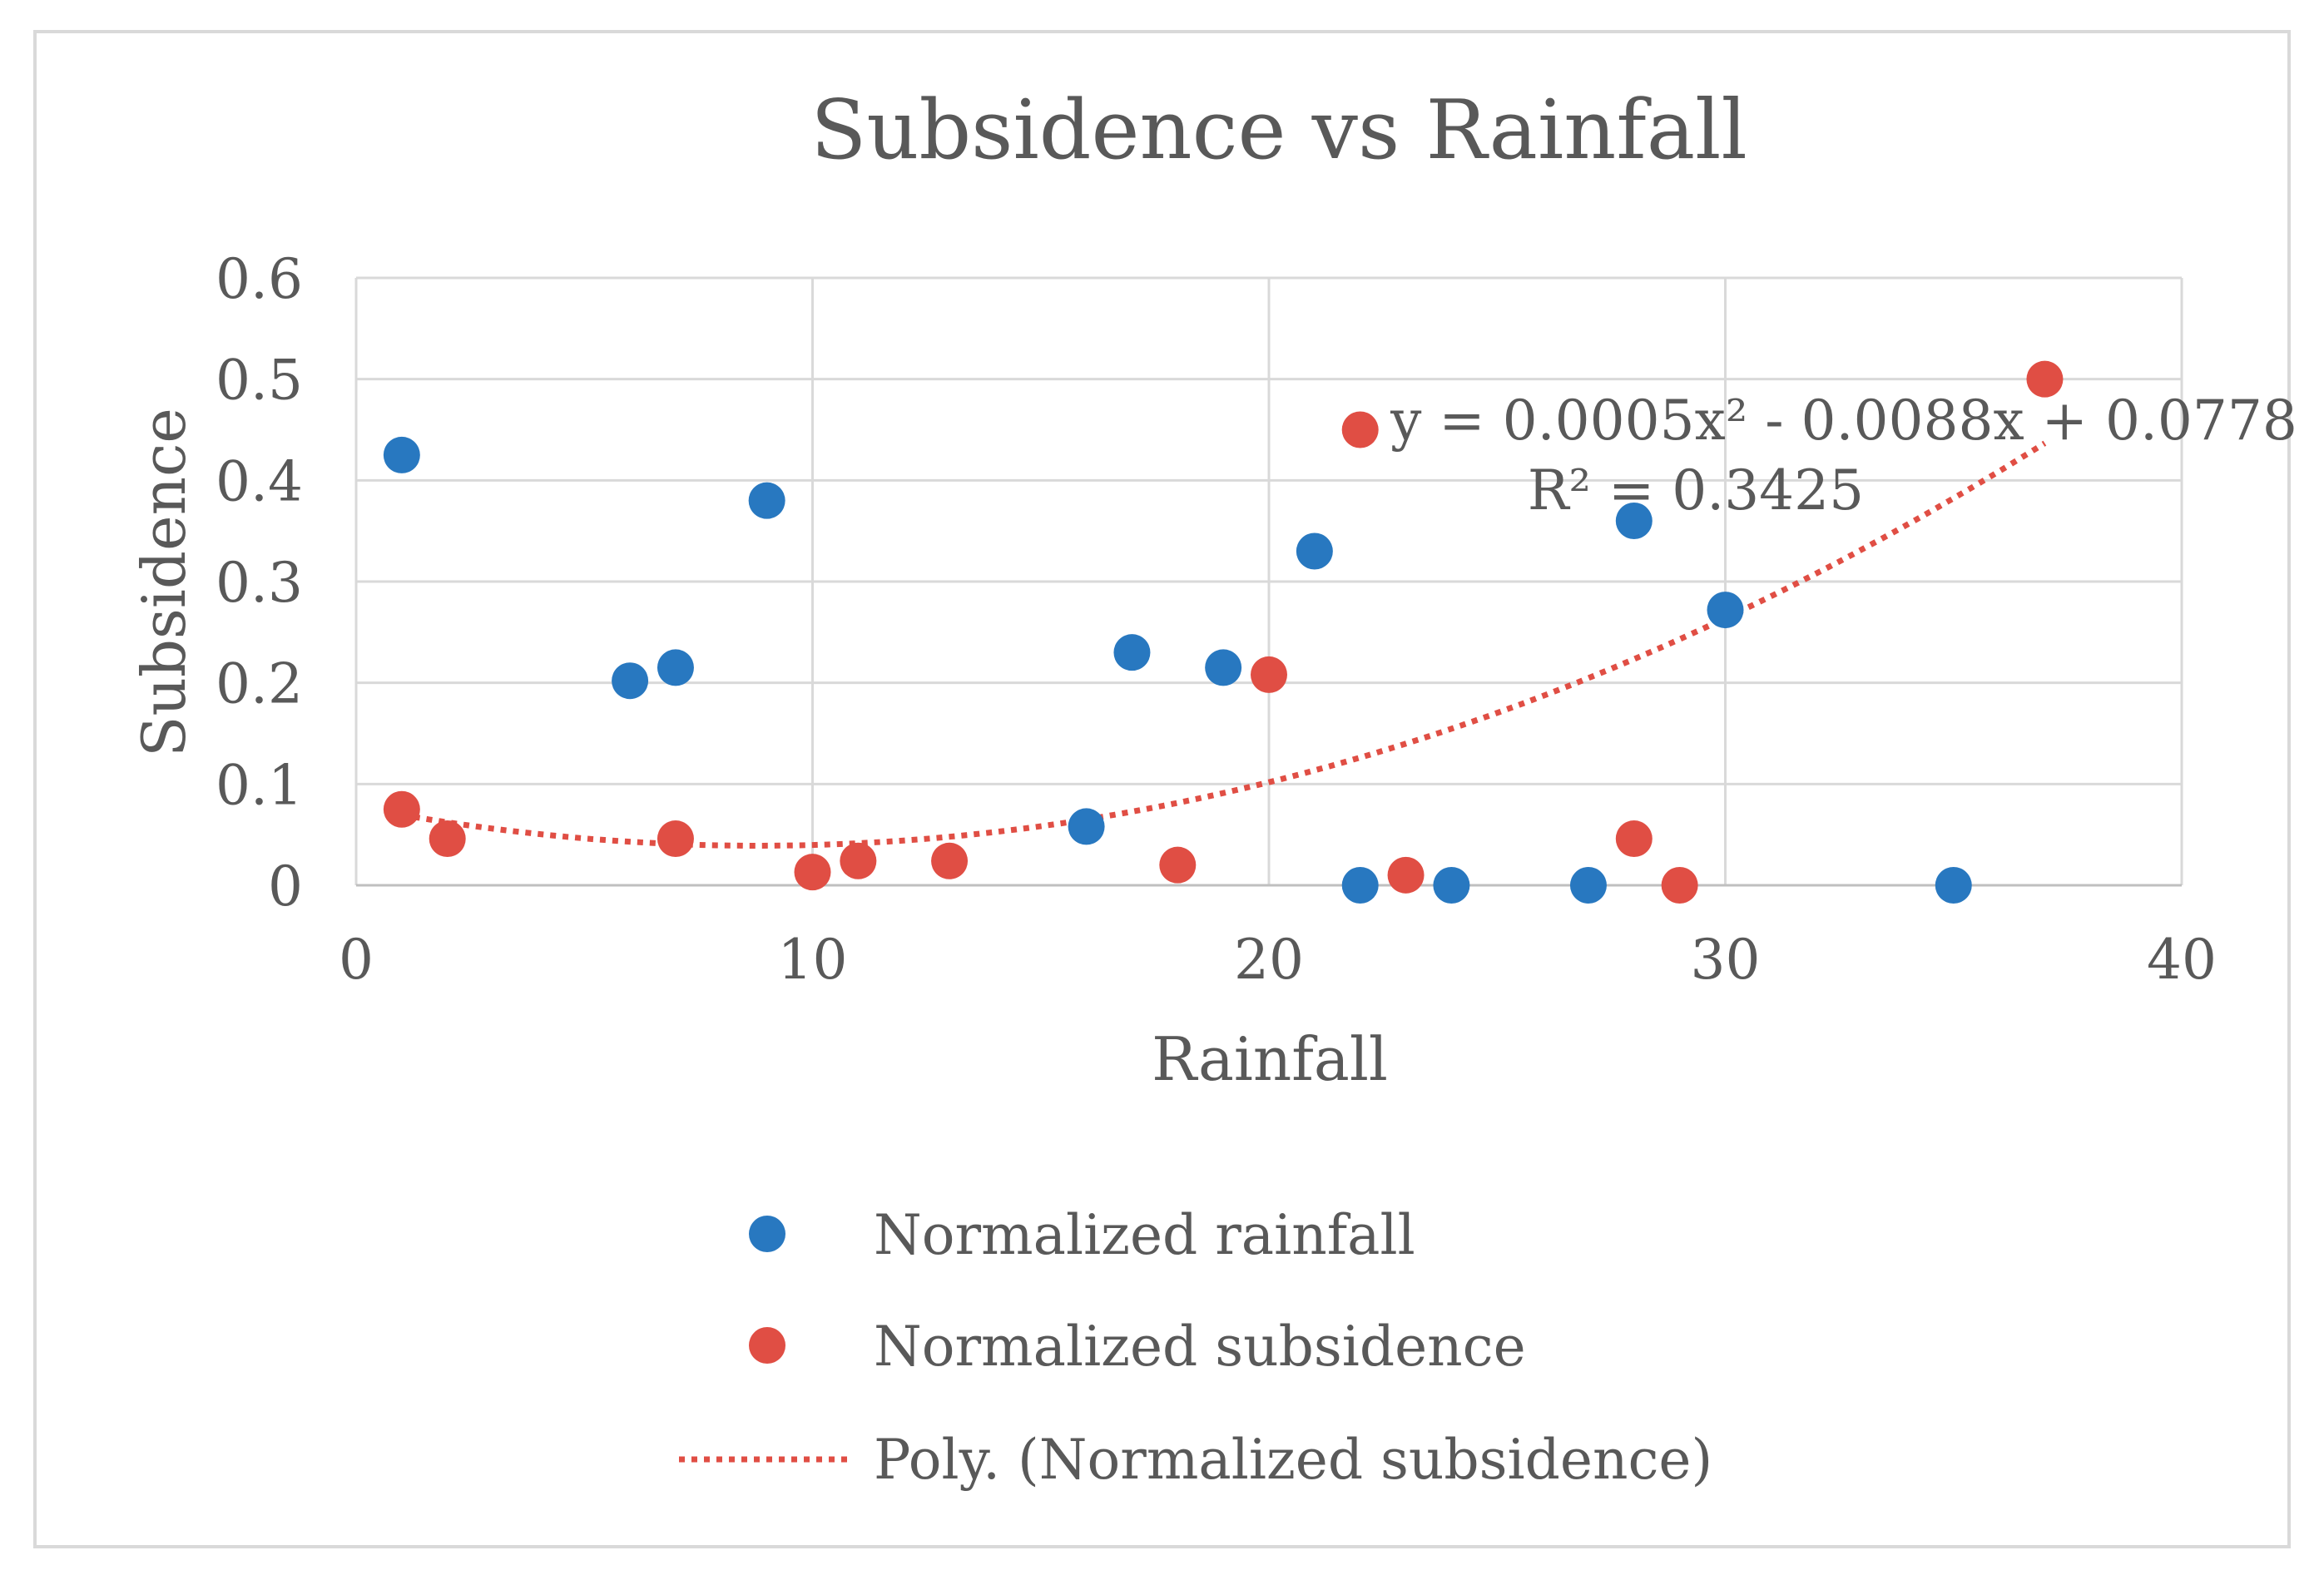 This screenshot has width=2324, height=1580. I want to click on legend-item-trendline: Poly. (Normalized subsidence), so click(1195, 1460).